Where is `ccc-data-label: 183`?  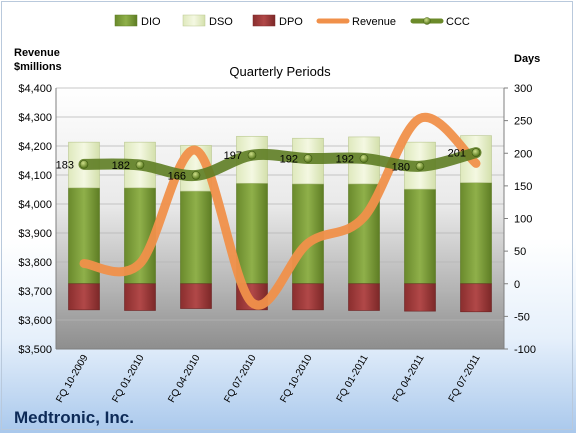
ccc-data-label: 183 is located at coordinates (65, 165).